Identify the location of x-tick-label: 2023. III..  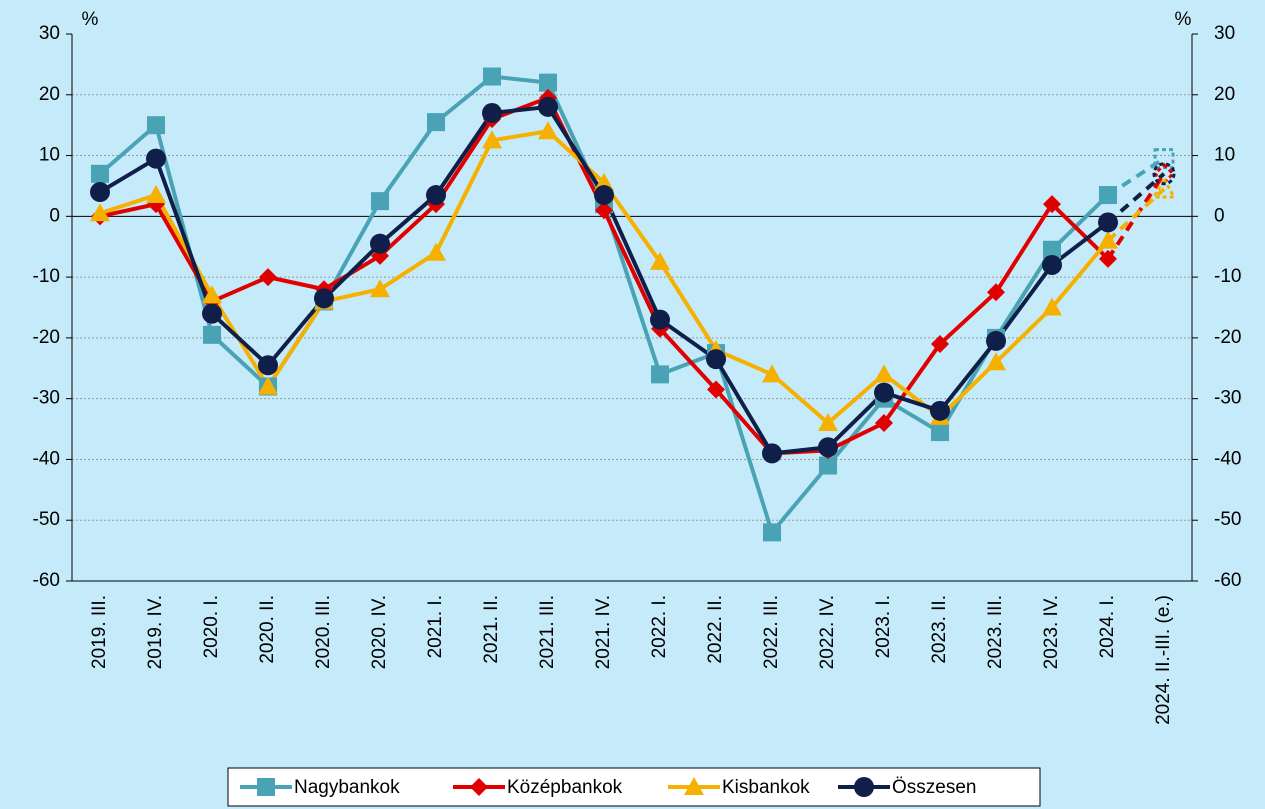
(995, 632).